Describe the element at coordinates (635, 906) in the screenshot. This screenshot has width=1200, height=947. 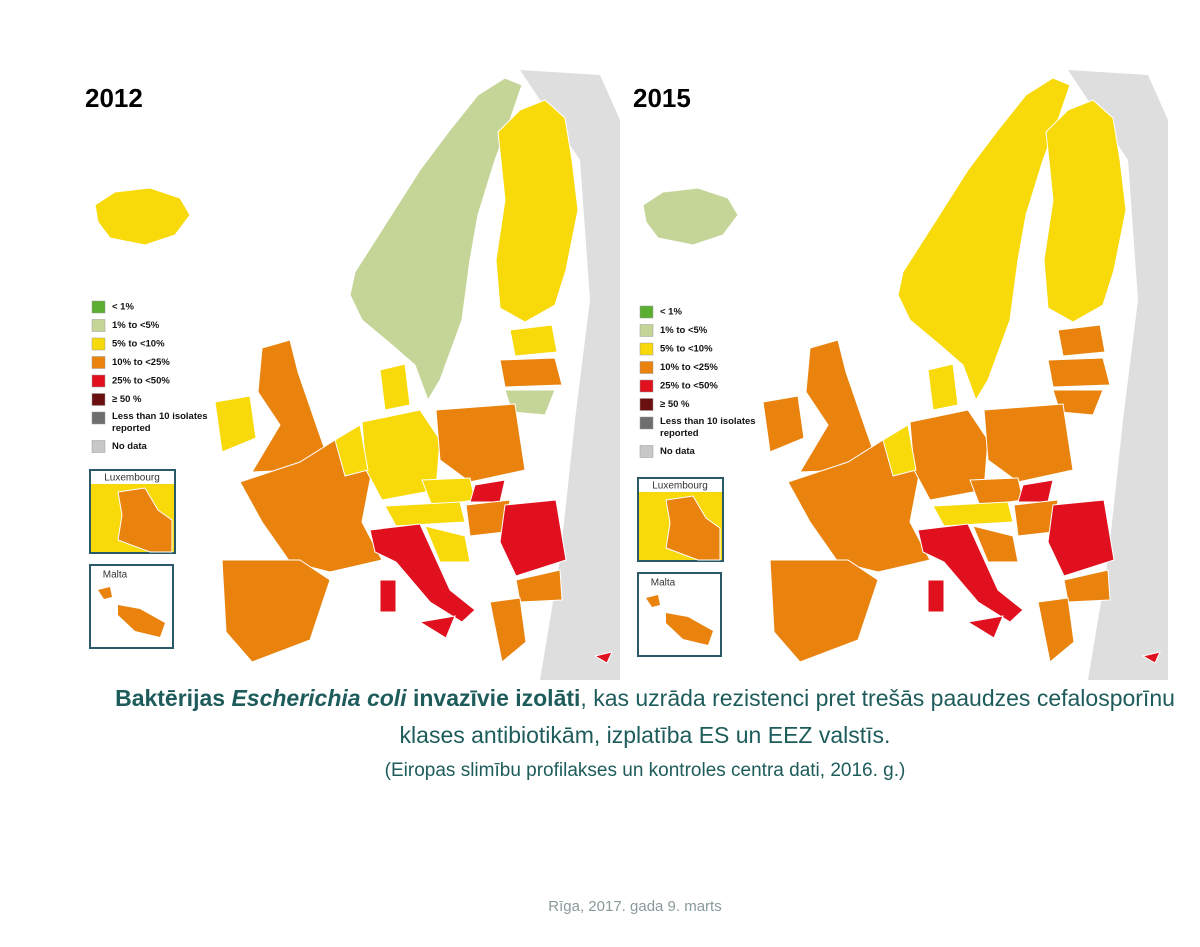
I see `footer: Rīga, 2017. gada 9. marts` at that location.